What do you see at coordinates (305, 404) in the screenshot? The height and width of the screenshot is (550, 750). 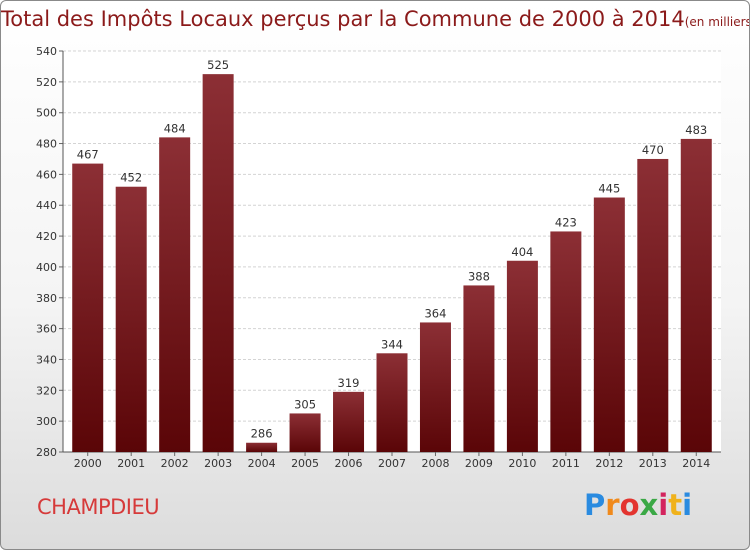 I see `data-label: 305` at bounding box center [305, 404].